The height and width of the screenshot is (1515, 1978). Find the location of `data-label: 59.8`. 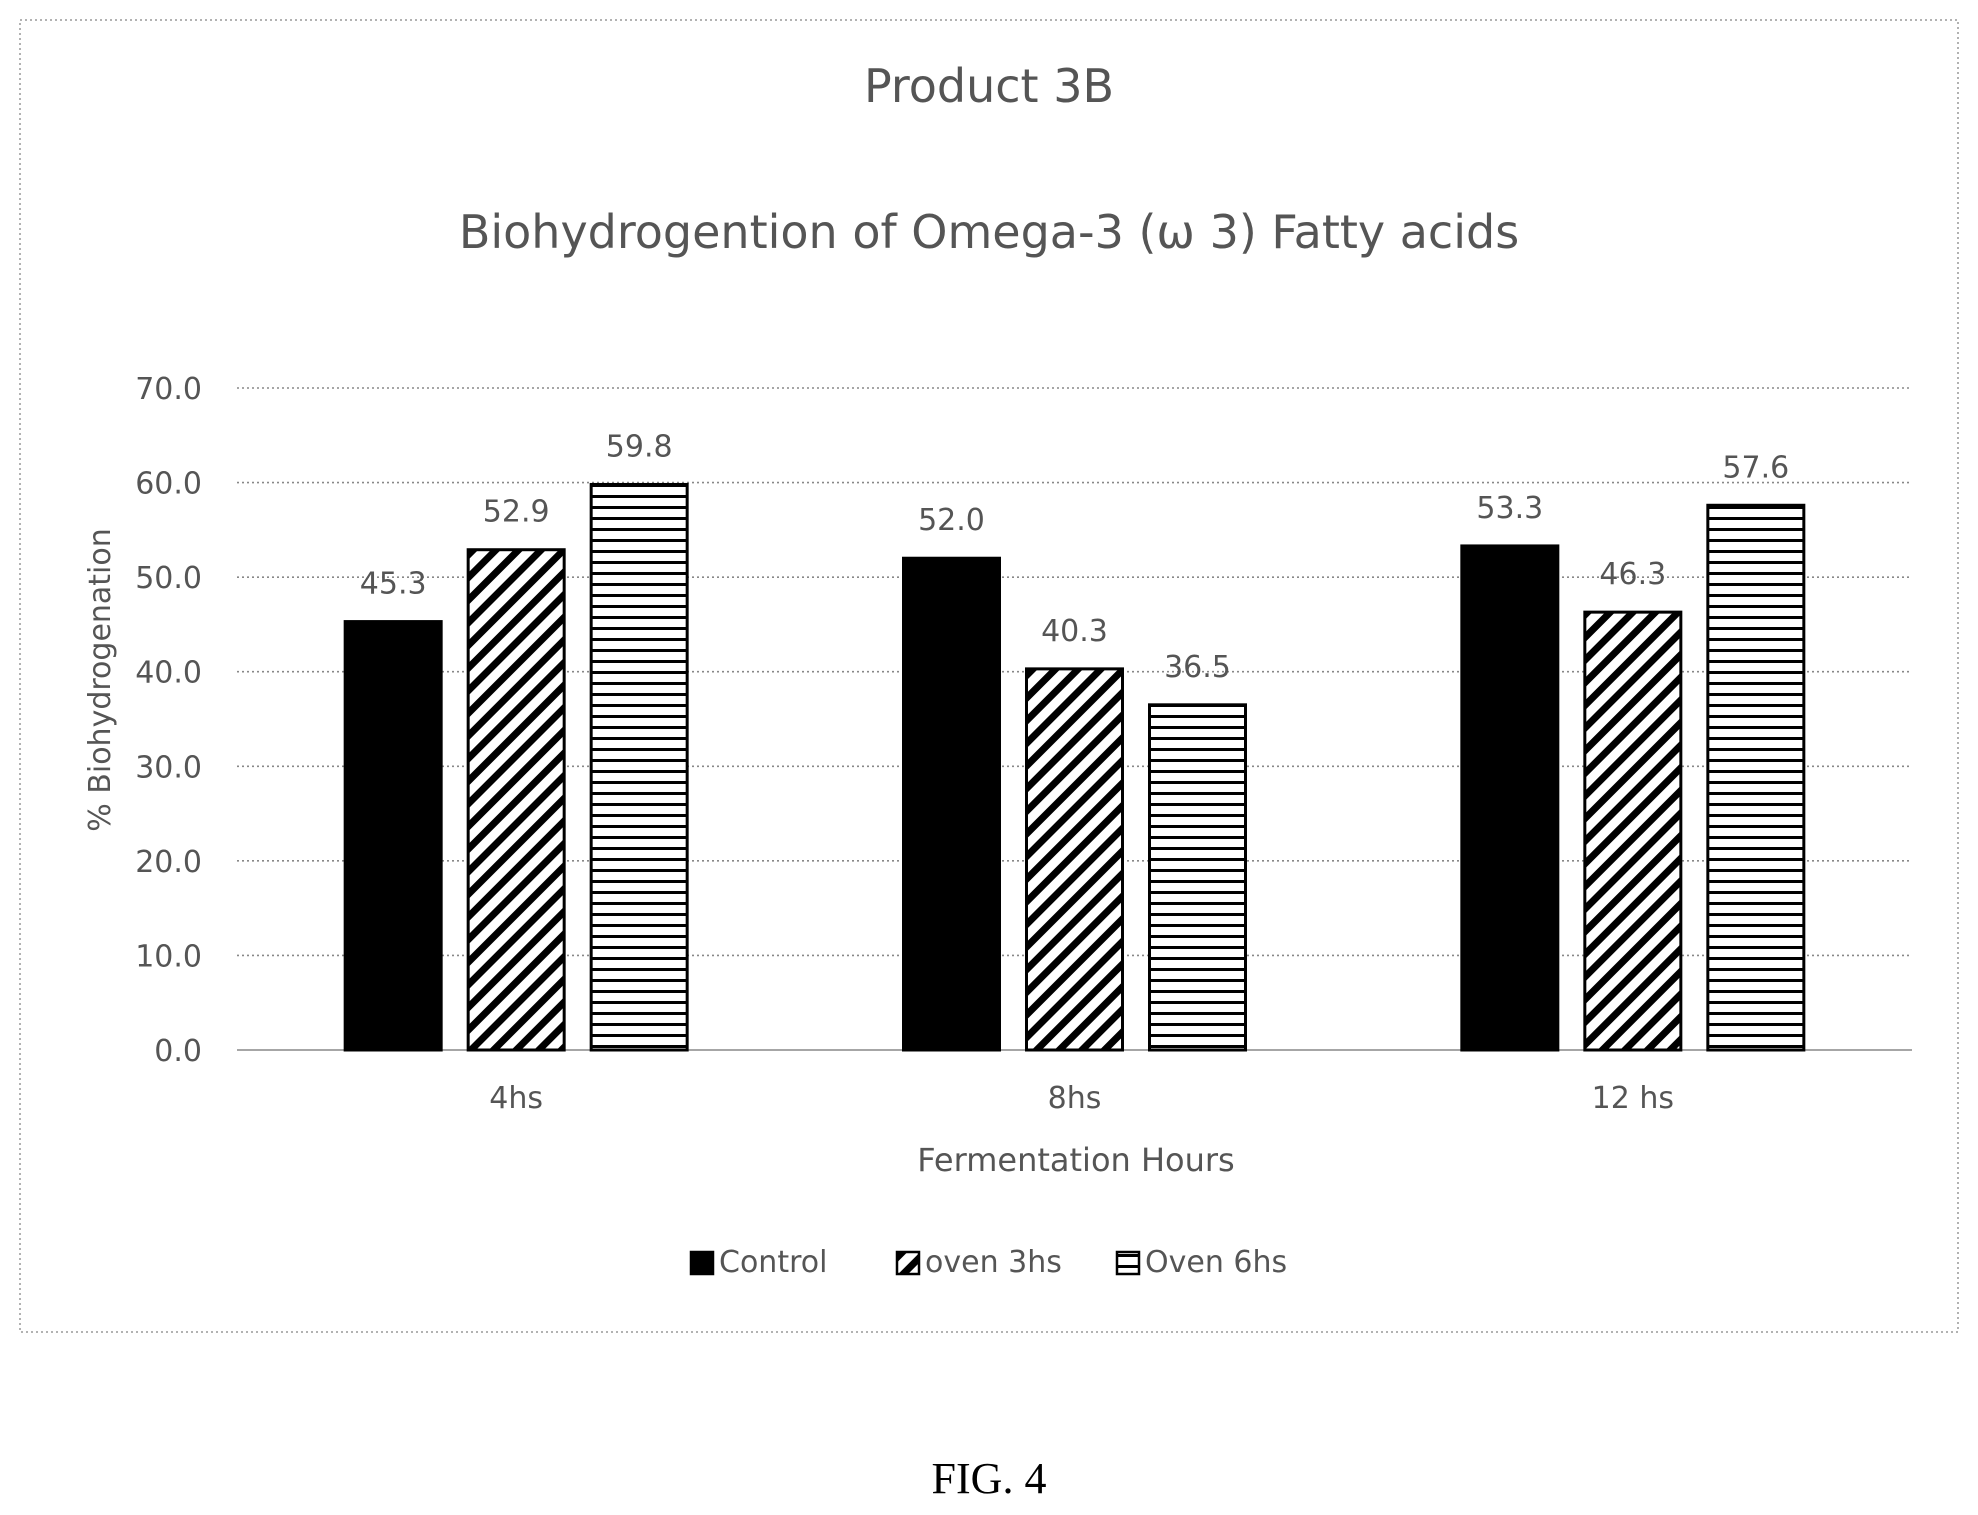

data-label: 59.8 is located at coordinates (639, 446).